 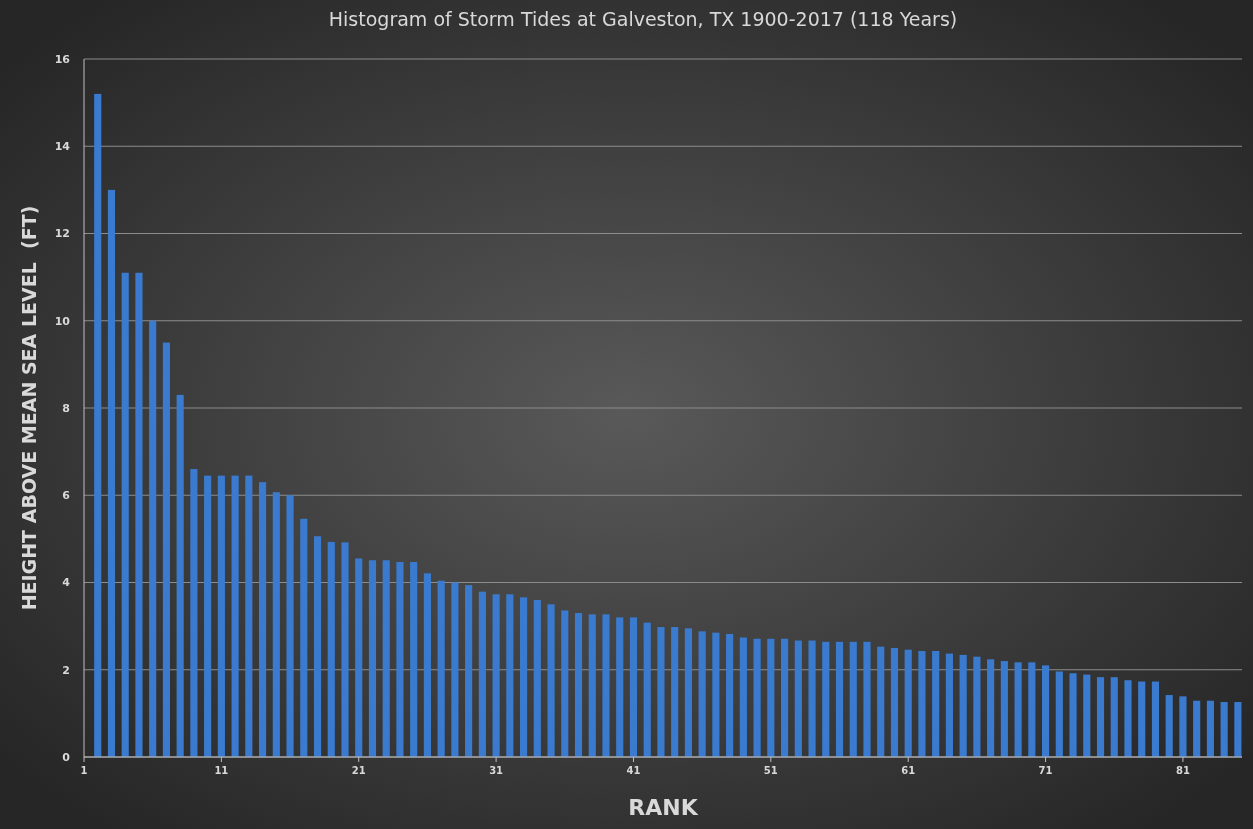 I want to click on x-tick-label: 51, so click(x=770, y=770).